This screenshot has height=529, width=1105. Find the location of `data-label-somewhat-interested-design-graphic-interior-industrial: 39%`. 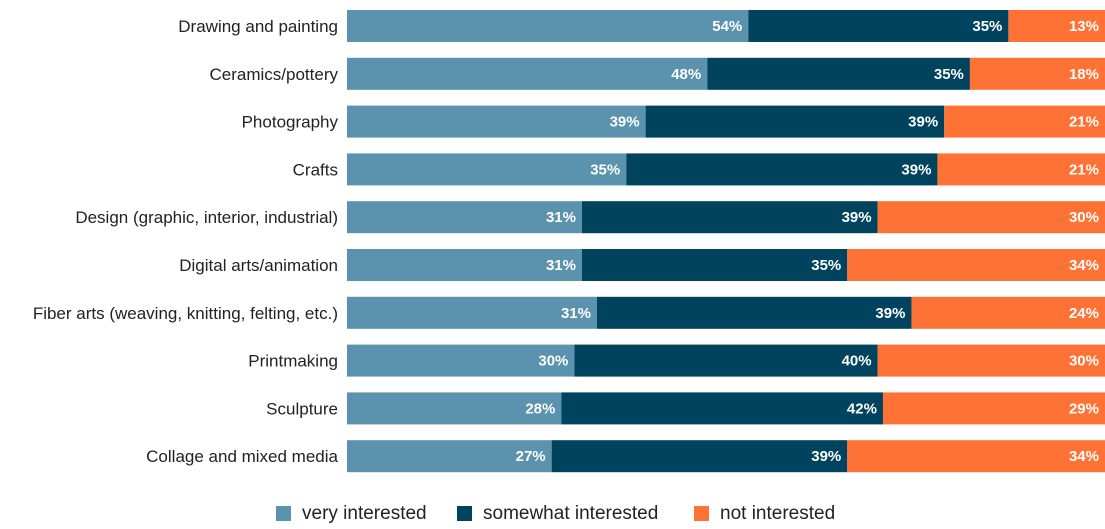

data-label-somewhat-interested-design-graphic-interior-industrial: 39% is located at coordinates (857, 217).